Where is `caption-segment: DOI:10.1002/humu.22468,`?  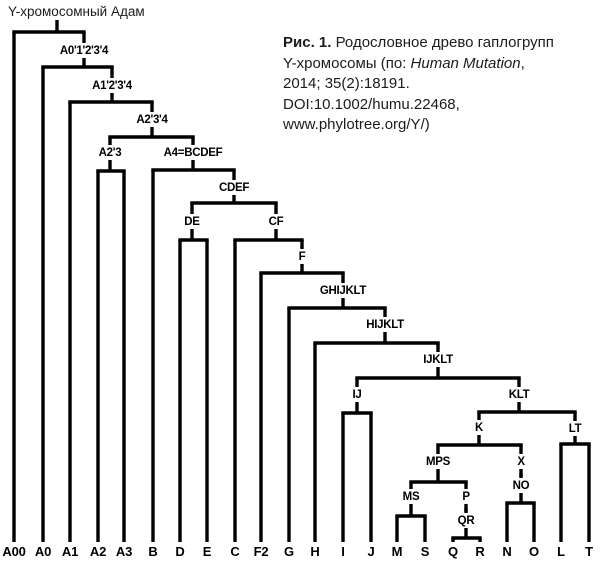
caption-segment: DOI:10.1002/humu.22468, is located at coordinates (371, 104).